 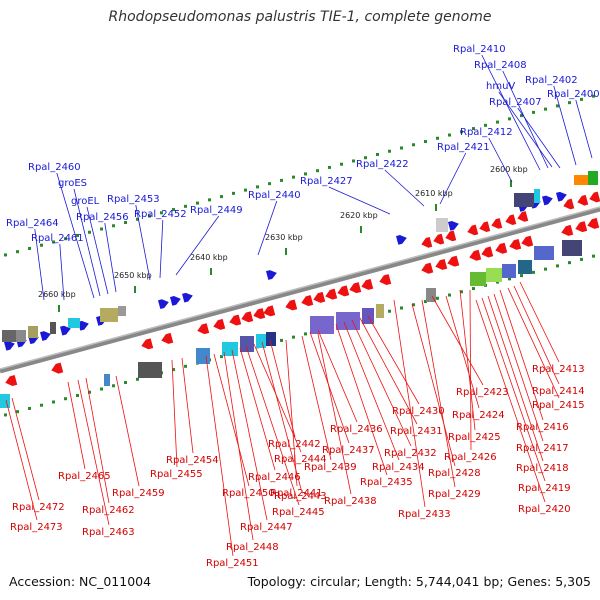 I want to click on lower-gene-label: Rpal_2423, so click(x=482, y=392).